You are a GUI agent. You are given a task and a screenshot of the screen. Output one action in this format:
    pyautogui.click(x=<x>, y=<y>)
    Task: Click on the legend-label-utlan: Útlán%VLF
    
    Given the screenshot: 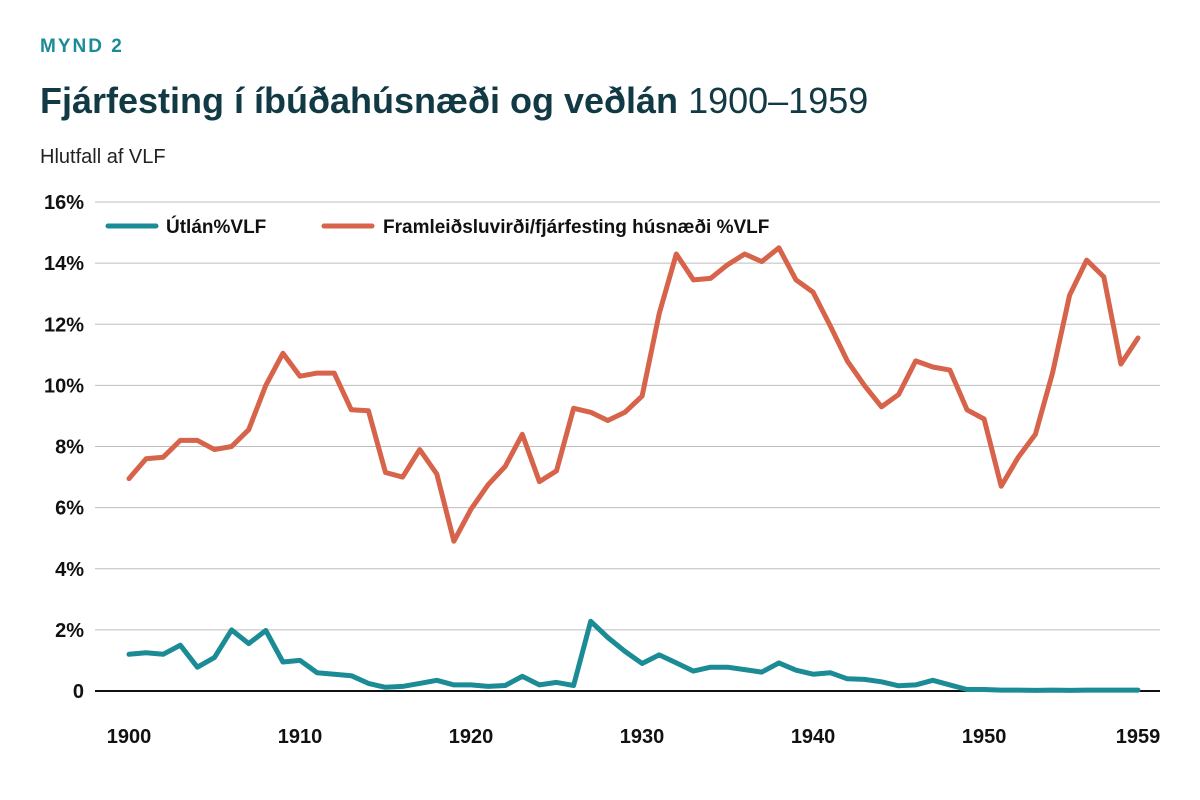 What is the action you would take?
    pyautogui.click(x=216, y=227)
    